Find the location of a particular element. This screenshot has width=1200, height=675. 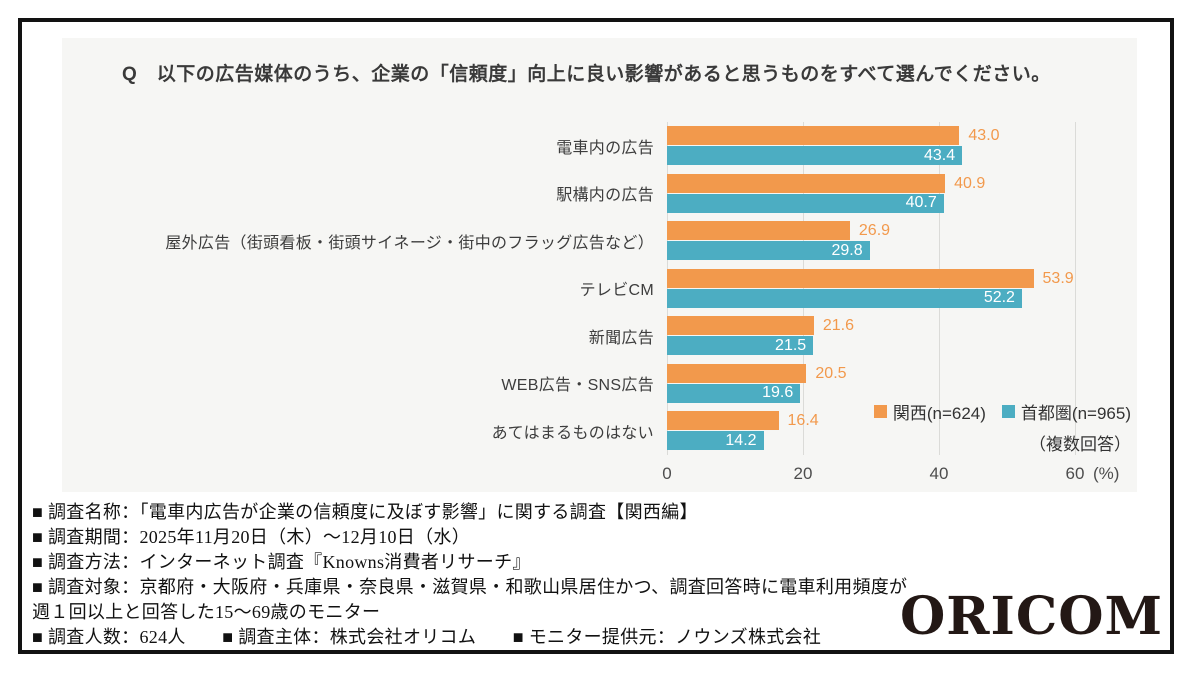

chart-row: 電車内の広告 43.0 43.4 is located at coordinates (599, 146).